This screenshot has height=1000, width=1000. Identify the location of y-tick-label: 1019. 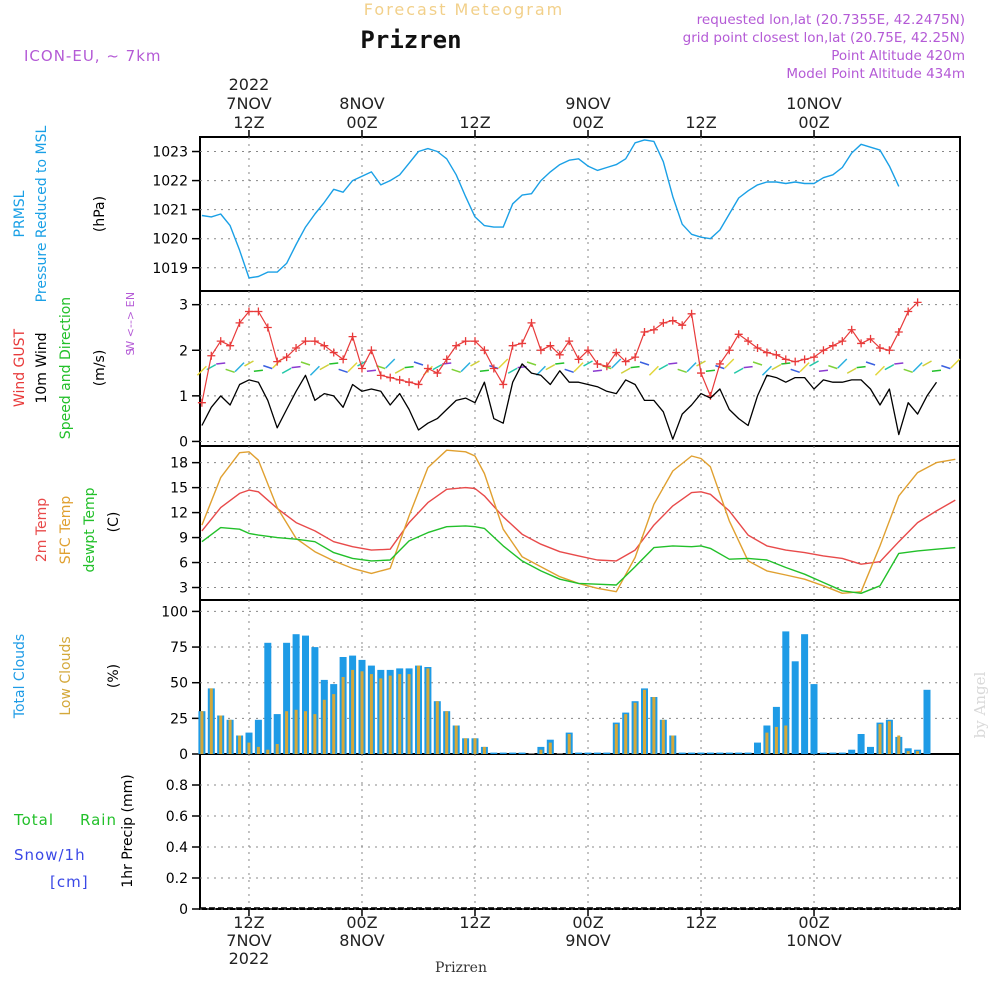
(170, 269).